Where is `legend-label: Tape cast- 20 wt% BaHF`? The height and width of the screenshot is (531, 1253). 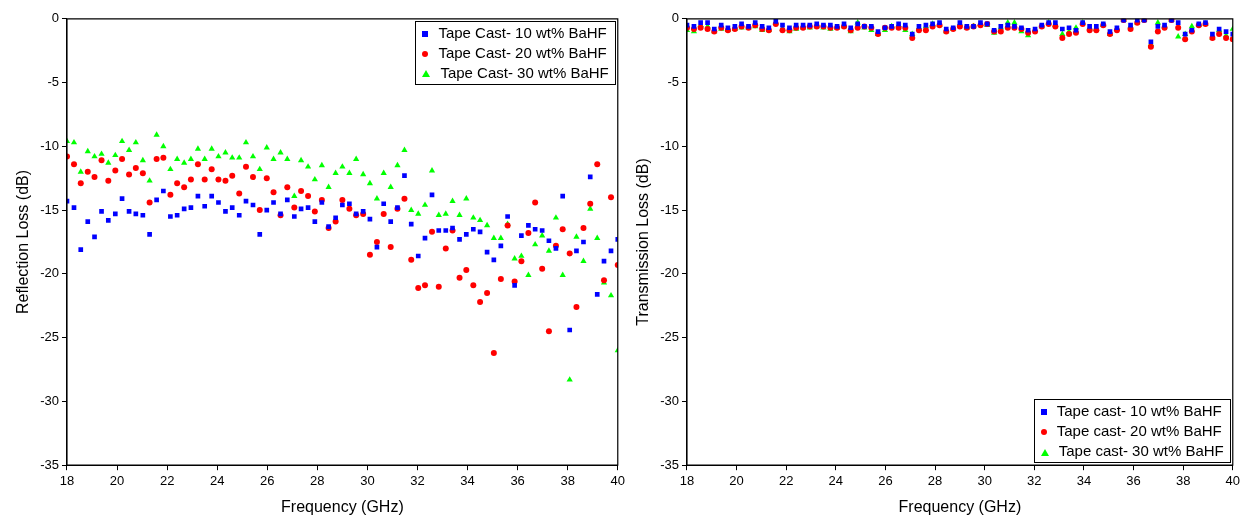 legend-label: Tape cast- 20 wt% BaHF is located at coordinates (1139, 431).